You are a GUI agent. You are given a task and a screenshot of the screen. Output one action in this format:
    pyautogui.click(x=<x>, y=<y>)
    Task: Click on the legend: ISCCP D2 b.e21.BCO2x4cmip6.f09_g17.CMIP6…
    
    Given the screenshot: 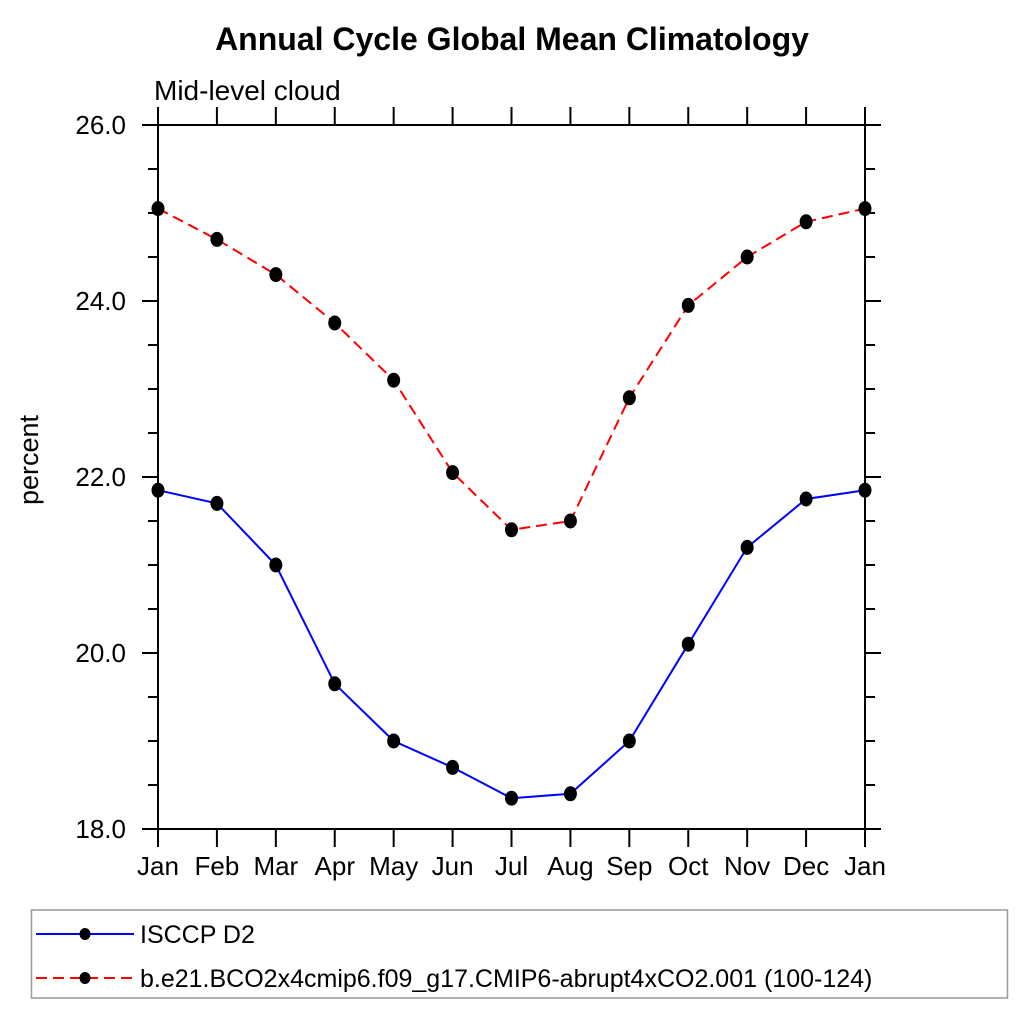 What is the action you would take?
    pyautogui.click(x=519, y=954)
    